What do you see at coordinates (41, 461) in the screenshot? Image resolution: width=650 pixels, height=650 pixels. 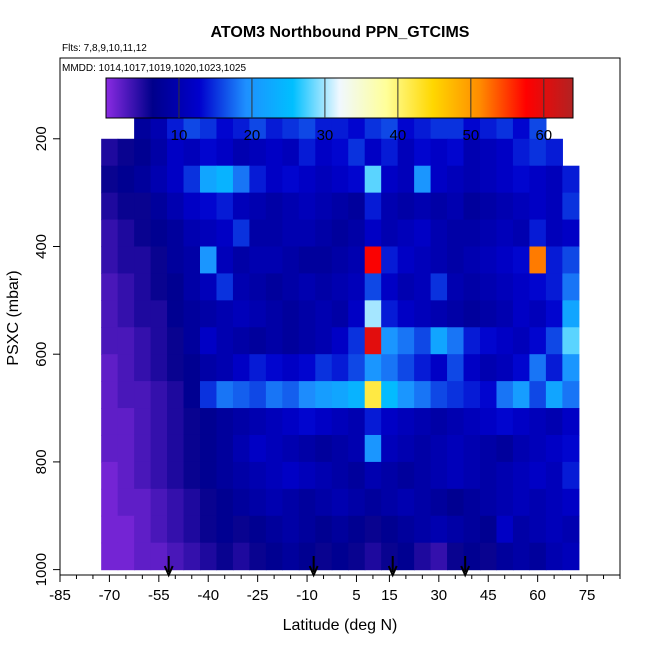 I see `y-tick-label: 800` at bounding box center [41, 461].